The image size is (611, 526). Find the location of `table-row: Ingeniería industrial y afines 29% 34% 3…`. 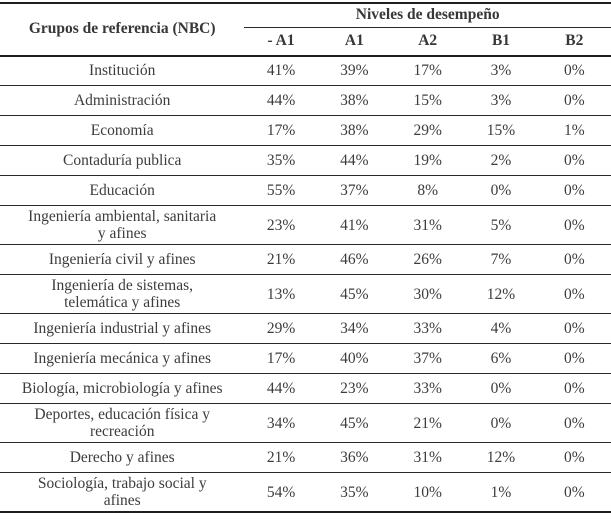

table-row: Ingeniería industrial y afines 29% 34% 3… is located at coordinates (305, 329).